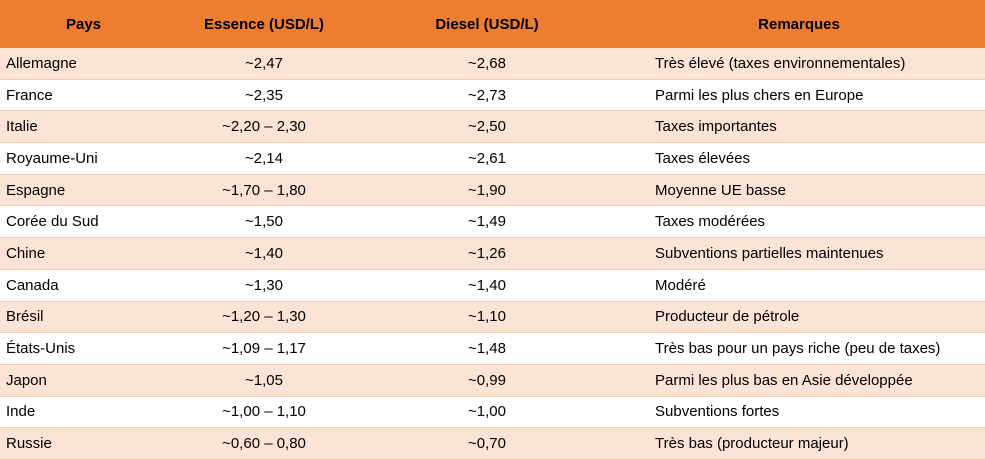  Describe the element at coordinates (487, 253) in the screenshot. I see `cell-diesel: ~1,26` at that location.